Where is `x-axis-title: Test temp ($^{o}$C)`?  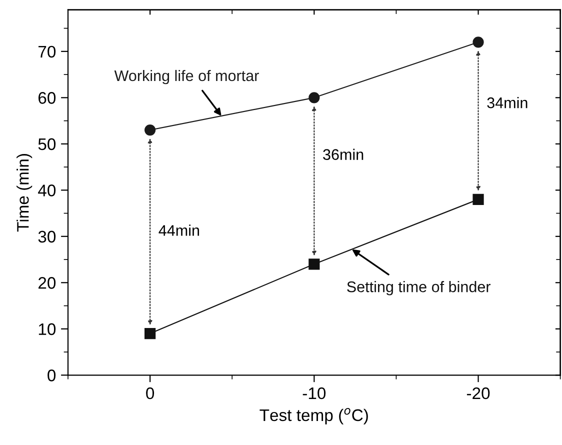 x-axis-title: Test temp ($^{o}$C) is located at coordinates (314, 416).